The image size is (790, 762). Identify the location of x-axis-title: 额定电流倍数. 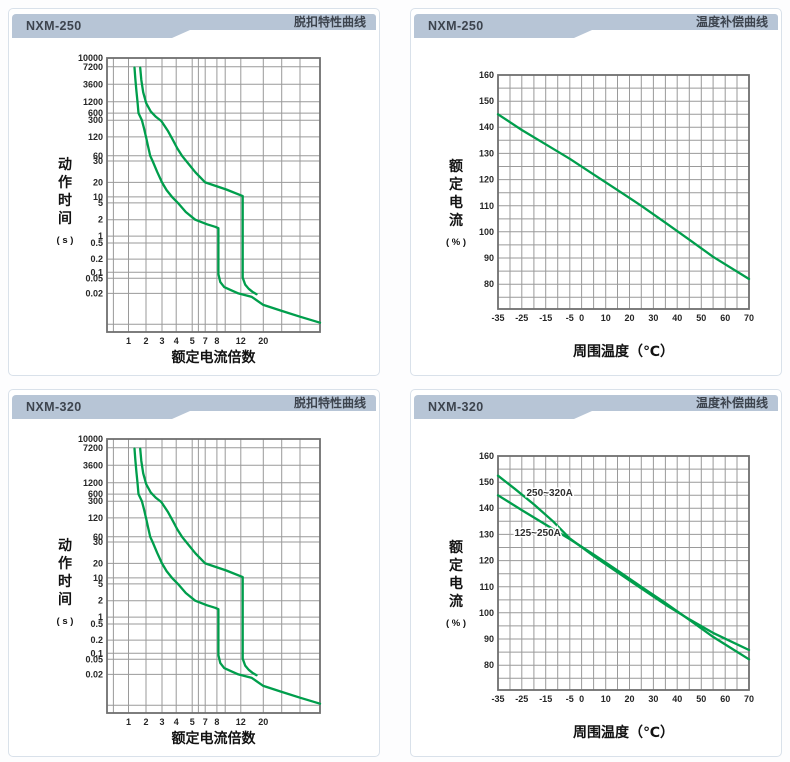
(214, 357).